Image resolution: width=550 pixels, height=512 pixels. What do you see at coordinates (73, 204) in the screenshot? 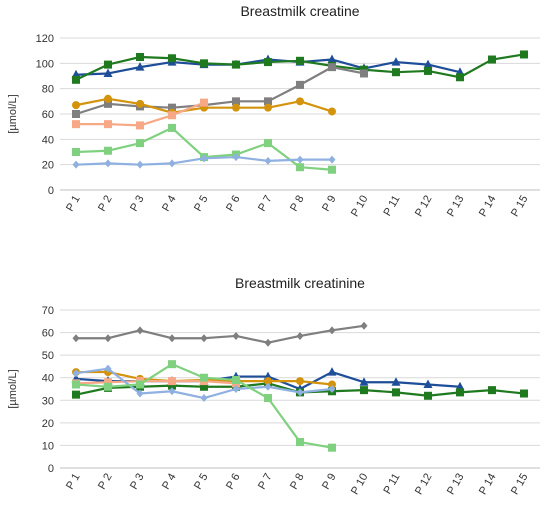
I see `x-tick-label: P 1` at bounding box center [73, 204].